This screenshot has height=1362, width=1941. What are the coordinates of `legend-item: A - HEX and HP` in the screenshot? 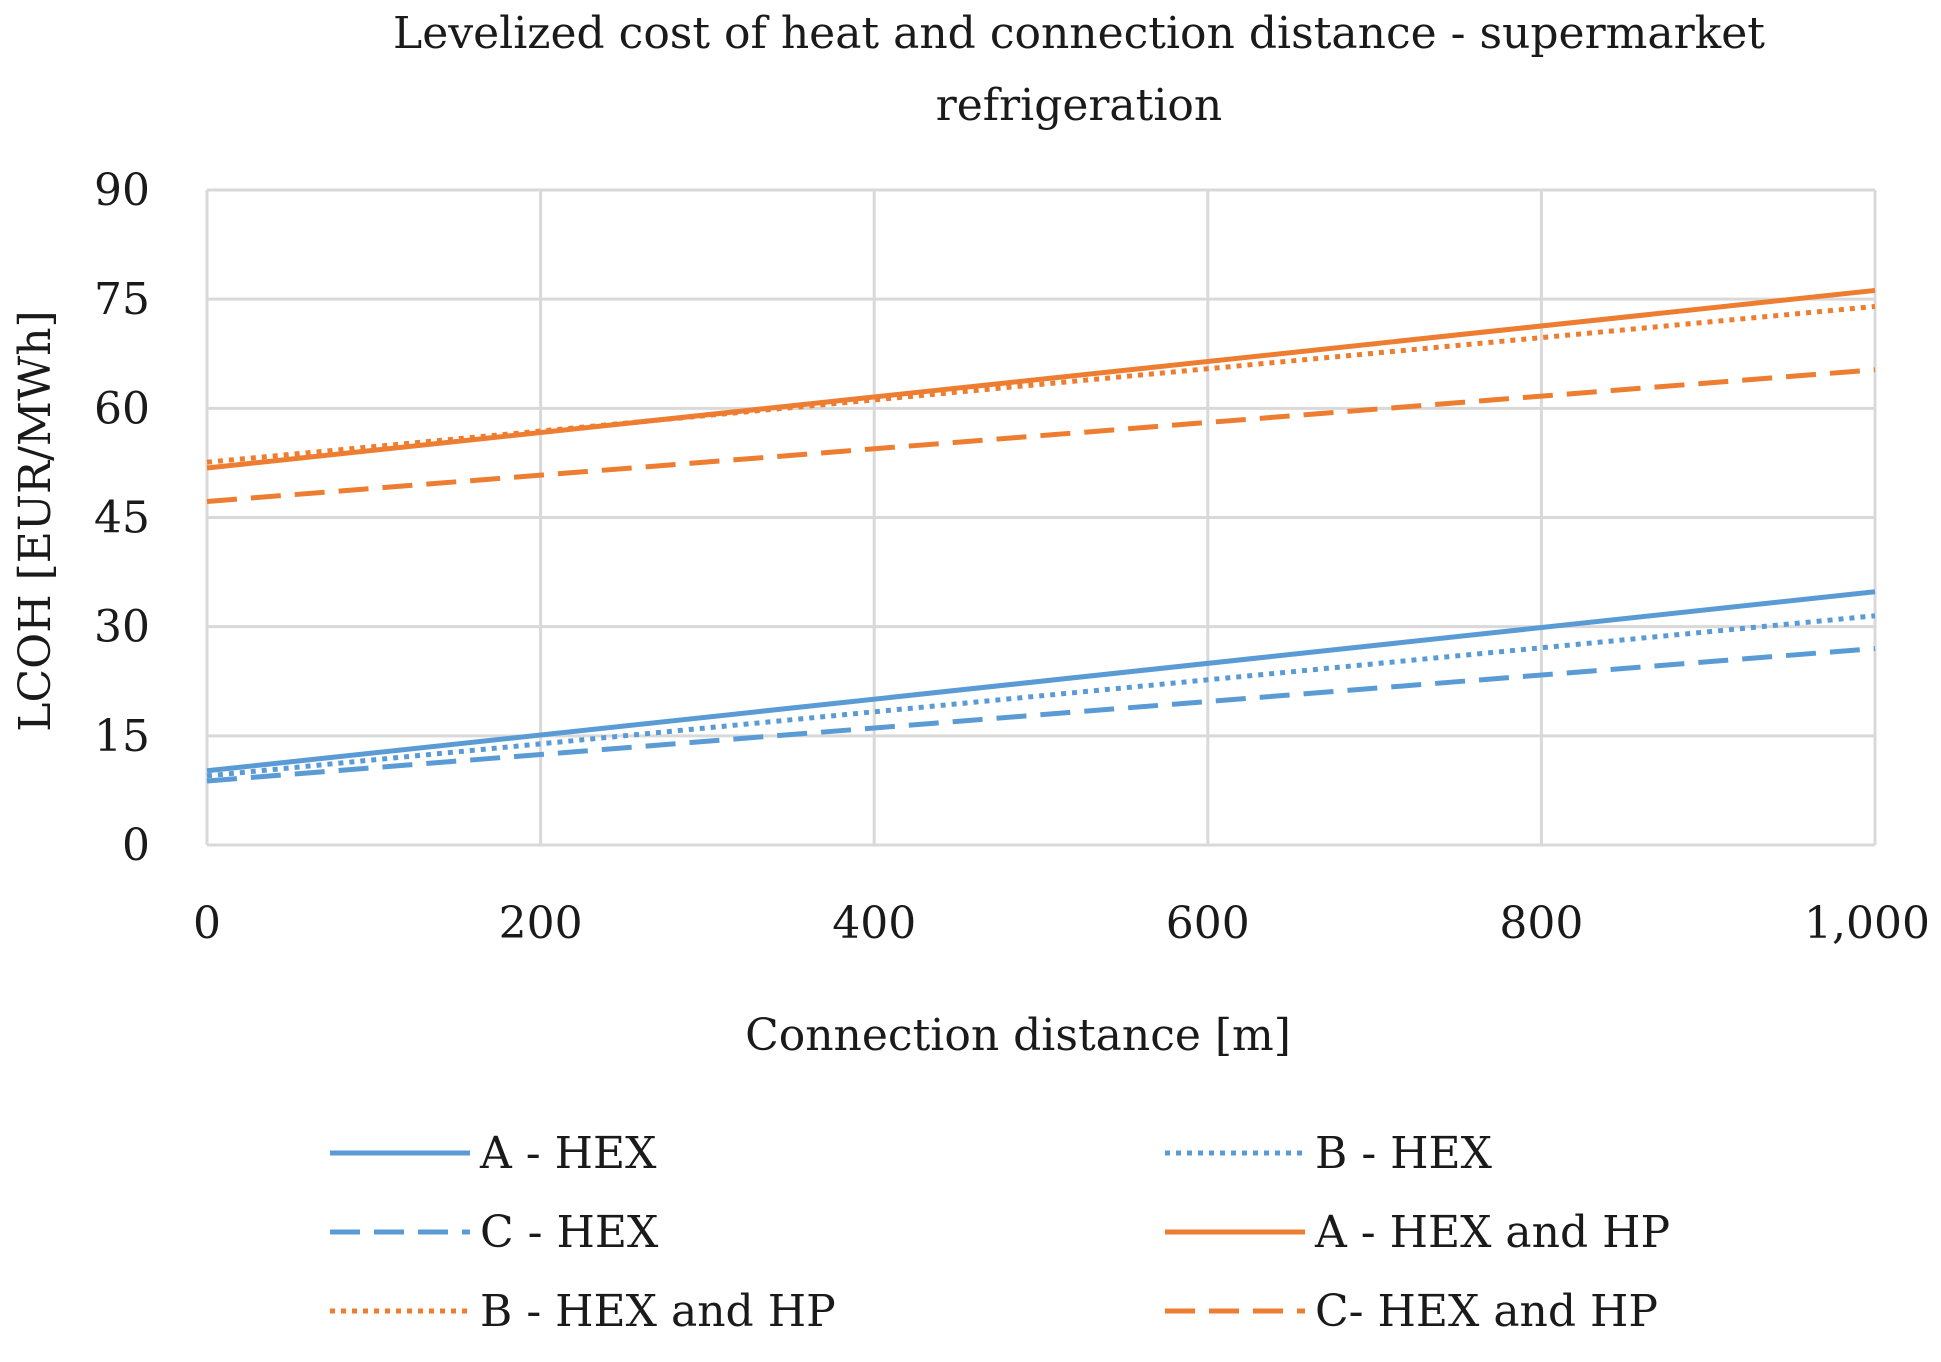 It's located at (1417, 1232).